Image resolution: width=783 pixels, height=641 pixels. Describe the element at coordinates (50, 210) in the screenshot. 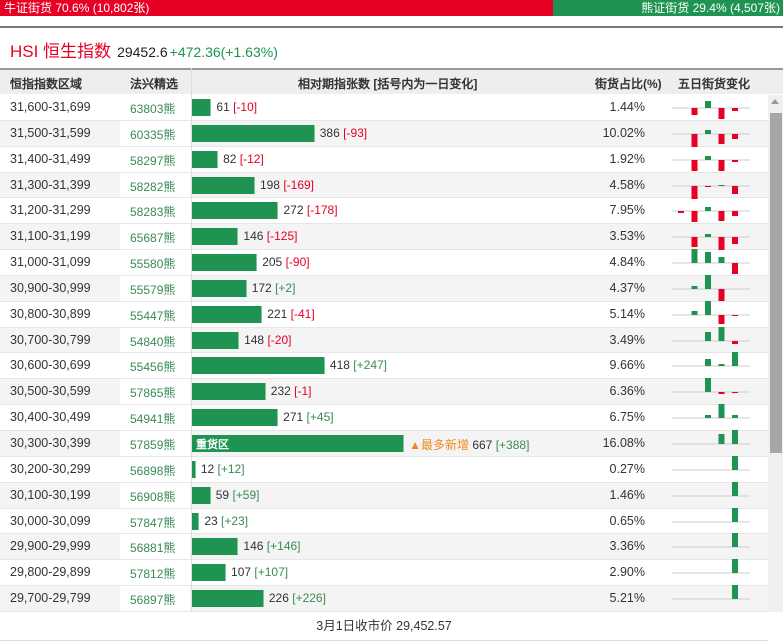

I see `range-label: 31,200-31,299` at that location.